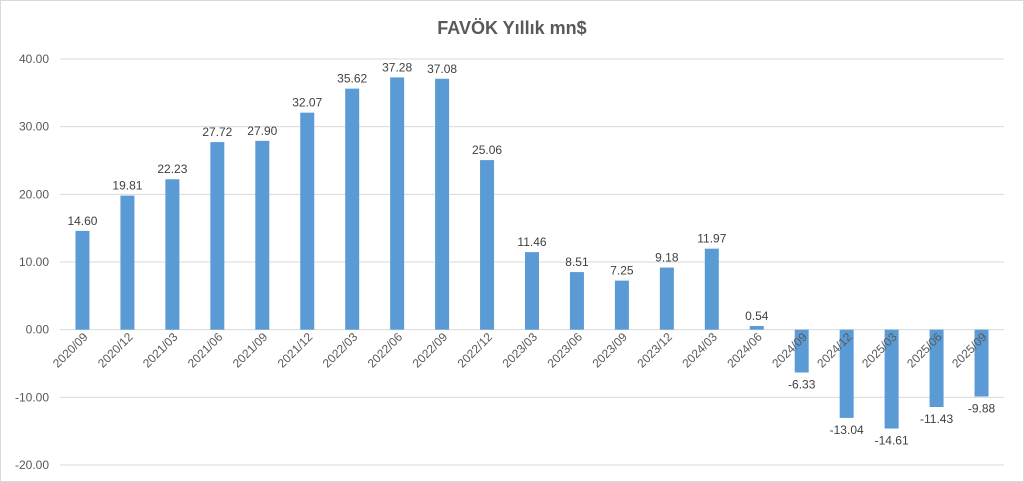 This screenshot has width=1024, height=482. I want to click on x-tick-label: 2023/12, so click(654, 350).